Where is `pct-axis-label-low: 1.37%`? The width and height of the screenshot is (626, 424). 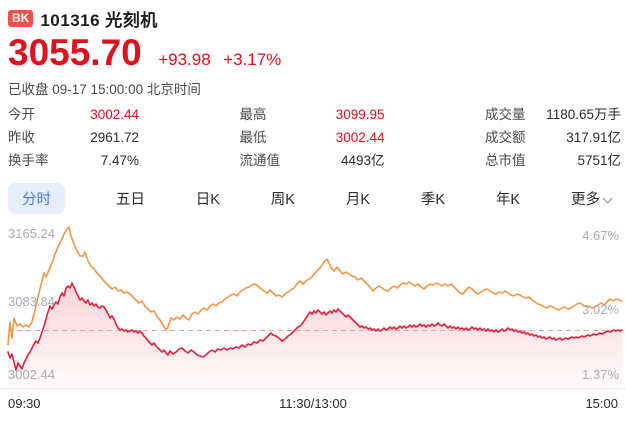
pct-axis-label-low: 1.37% is located at coordinates (600, 374).